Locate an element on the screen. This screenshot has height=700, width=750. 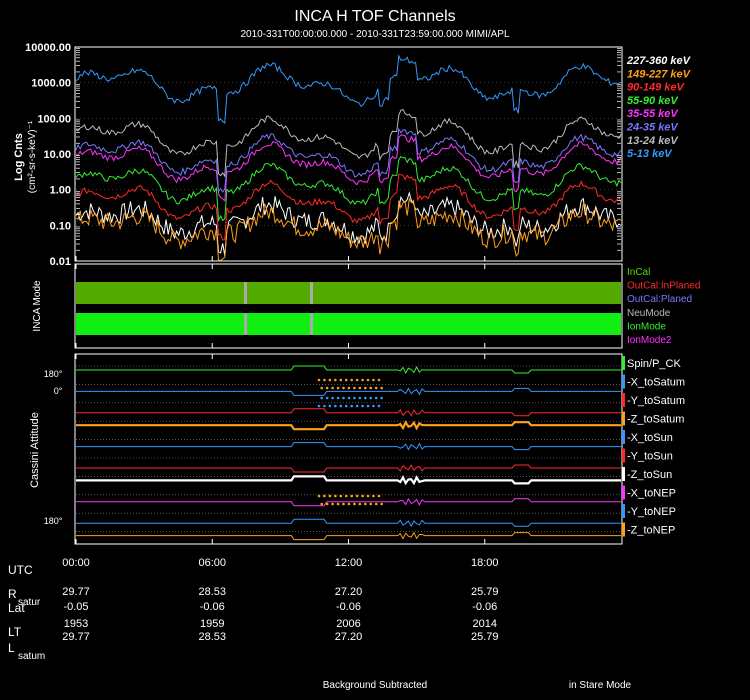
tof-y-tick-label: 10.00 is located at coordinates (57, 155).